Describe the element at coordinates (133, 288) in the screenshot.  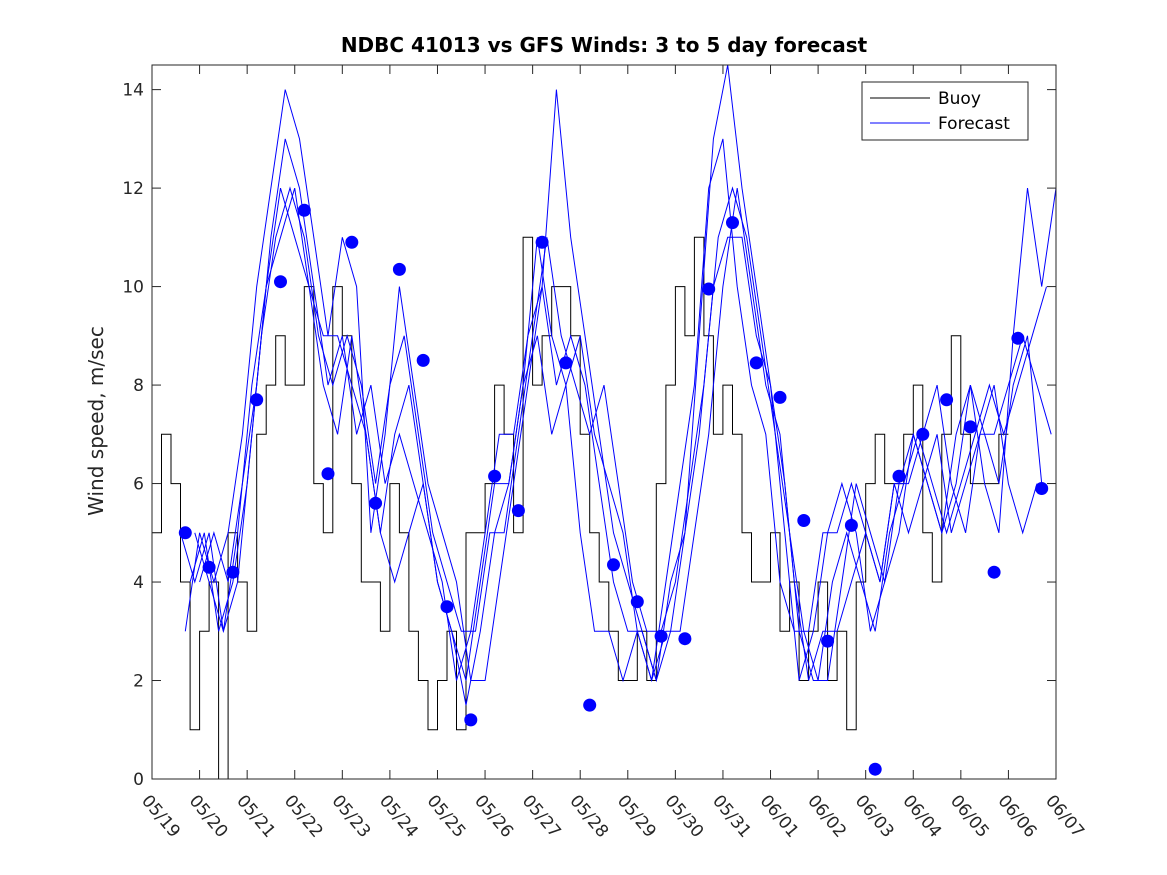
I see `y-tick-label: 10` at that location.